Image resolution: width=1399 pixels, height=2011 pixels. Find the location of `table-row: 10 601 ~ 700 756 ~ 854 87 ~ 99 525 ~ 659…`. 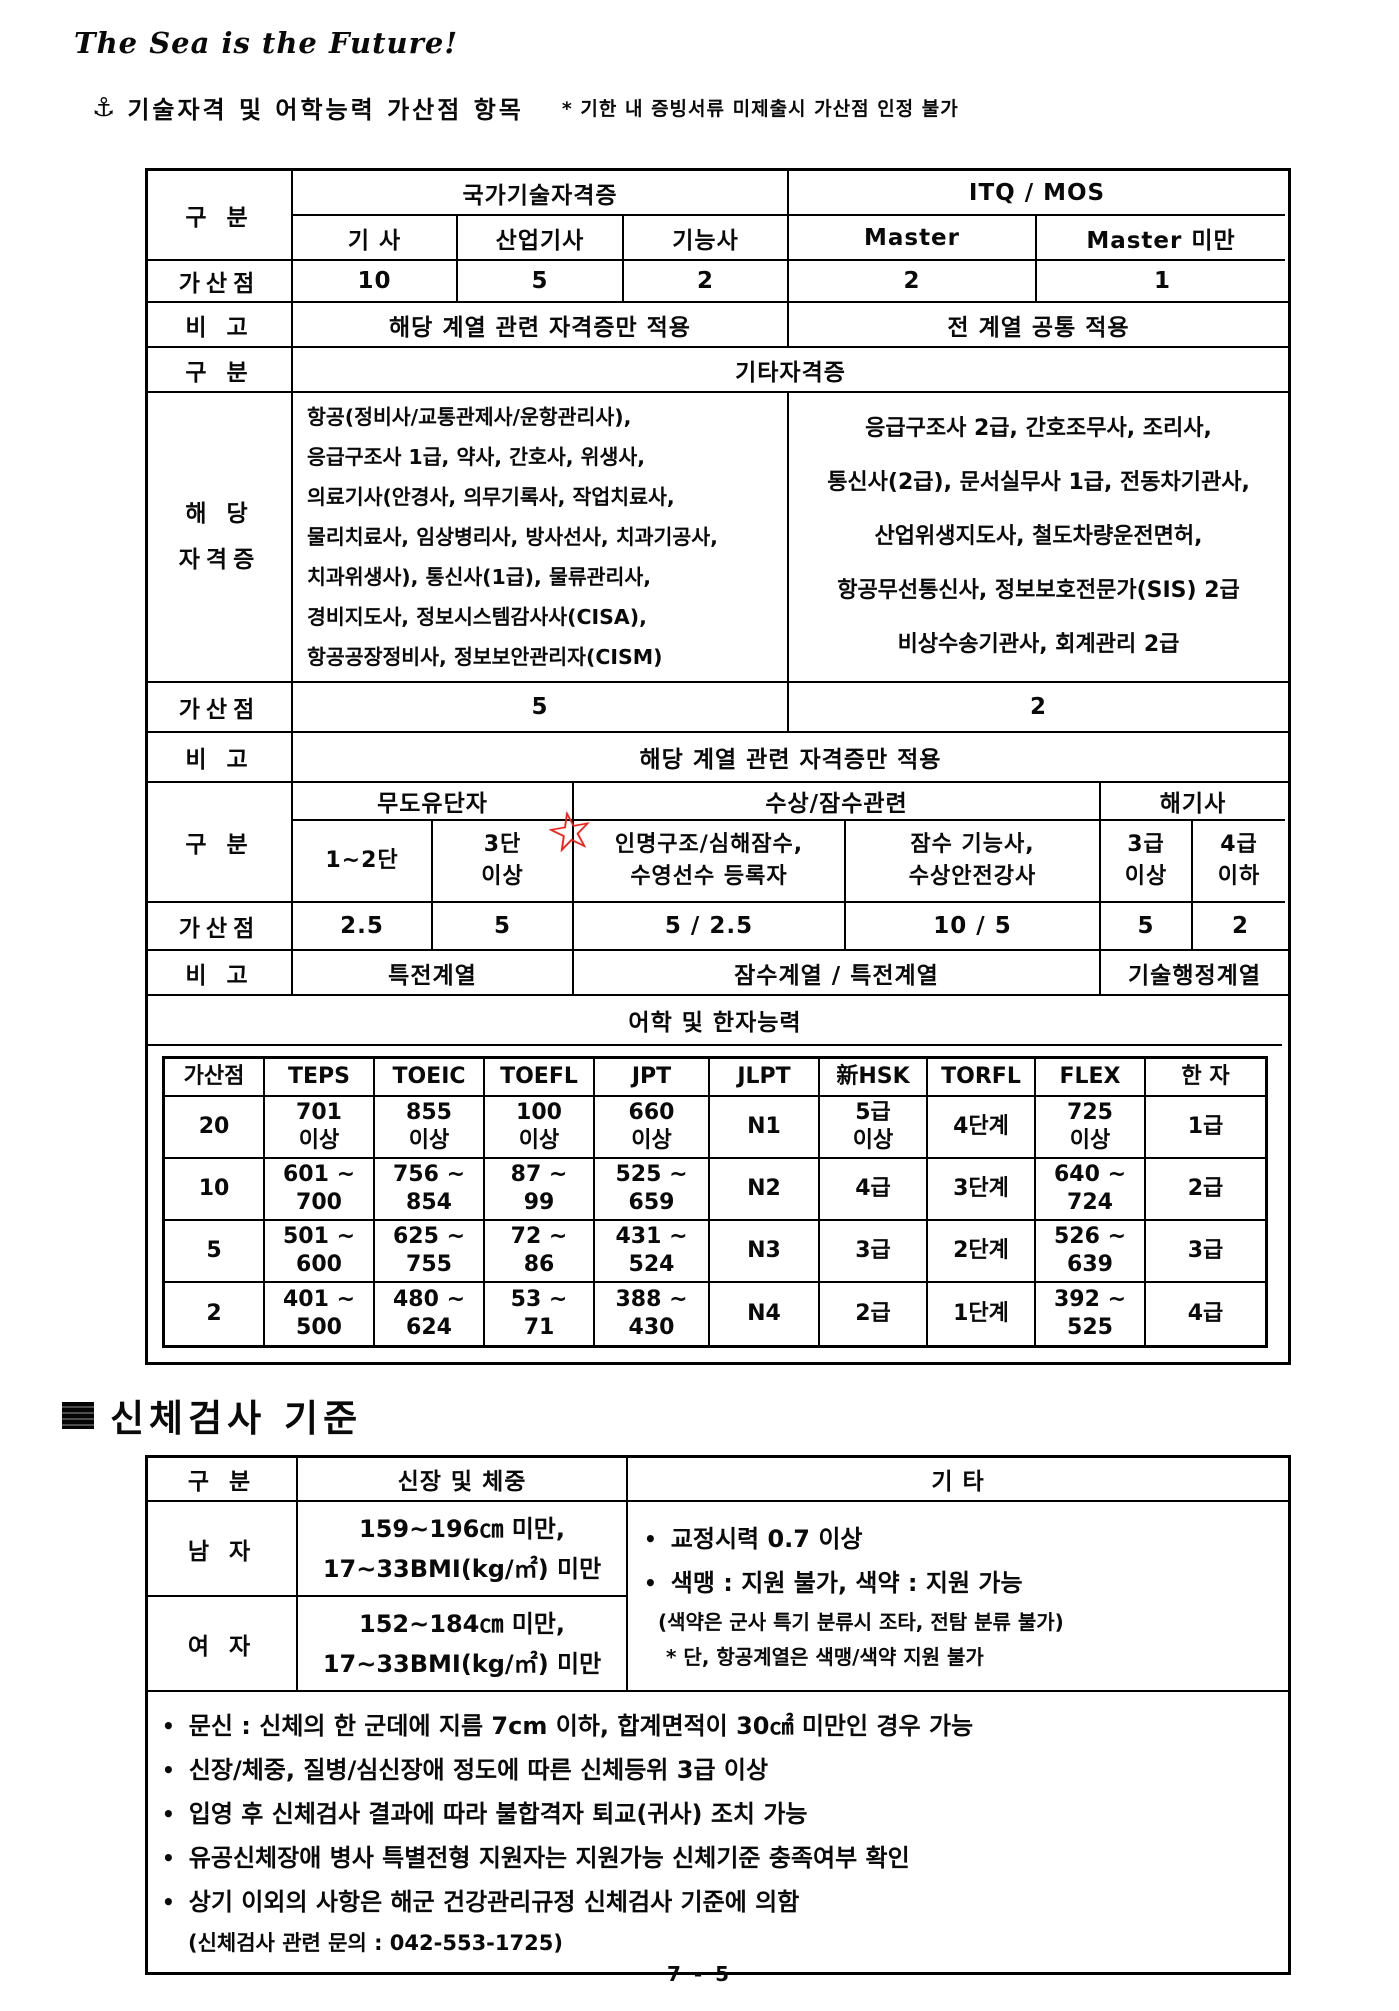

table-row: 10 601 ~ 700 756 ~ 854 87 ~ 99 525 ~ 659… is located at coordinates (715, 1190).